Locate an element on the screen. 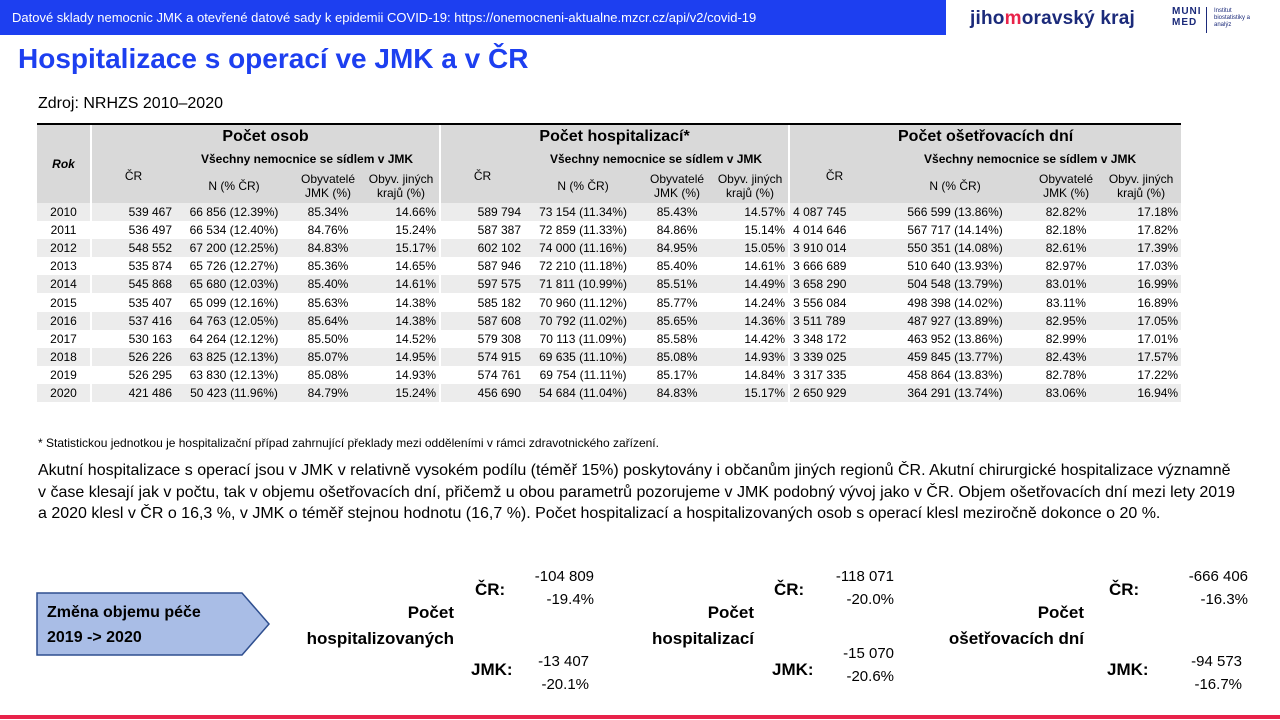 This screenshot has height=720, width=1280. table-cell: 82.95% is located at coordinates (1066, 320).